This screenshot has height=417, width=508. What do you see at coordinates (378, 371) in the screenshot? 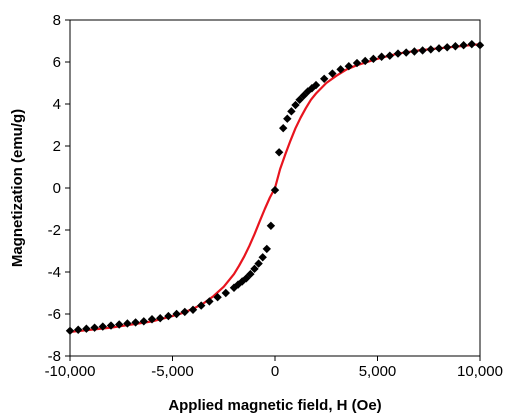
I see `x-tick-label: 5,000` at bounding box center [378, 371].